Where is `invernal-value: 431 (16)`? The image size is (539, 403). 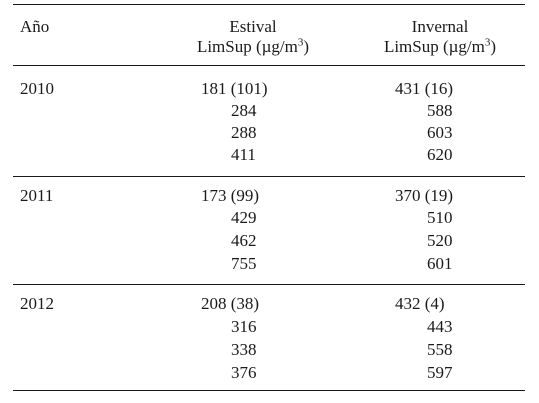
invernal-value: 431 (16) is located at coordinates (424, 88).